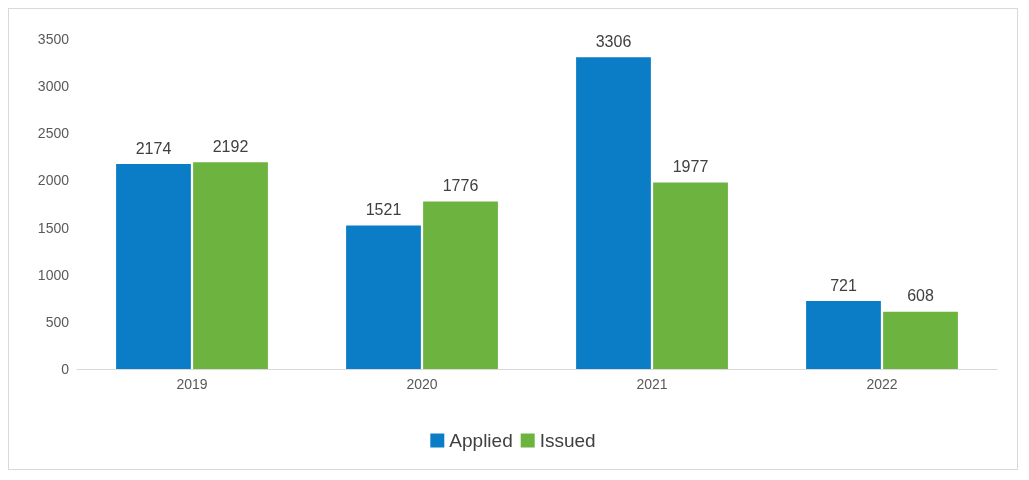 The width and height of the screenshot is (1029, 480). Describe the element at coordinates (843, 285) in the screenshot. I see `data-label: 721` at that location.